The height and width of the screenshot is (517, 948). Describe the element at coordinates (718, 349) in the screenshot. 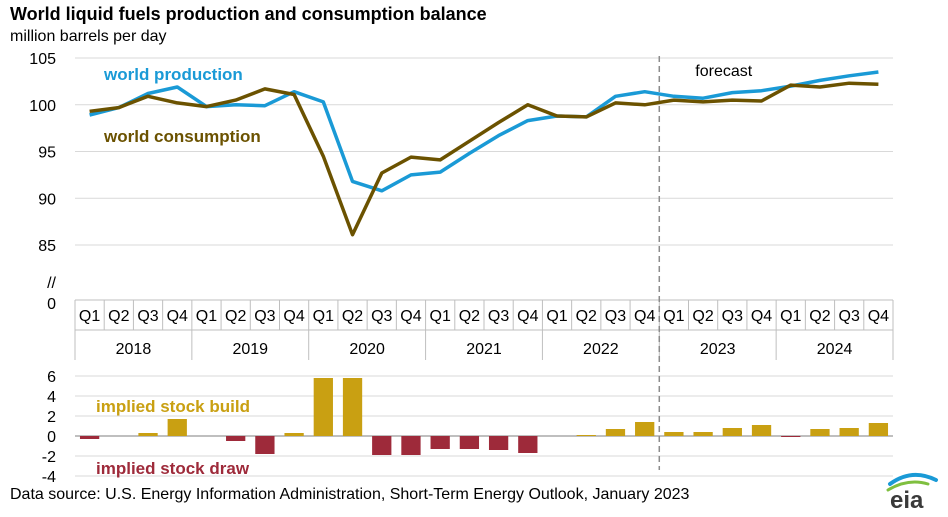

I see `x-tick-label-year: 2023` at that location.